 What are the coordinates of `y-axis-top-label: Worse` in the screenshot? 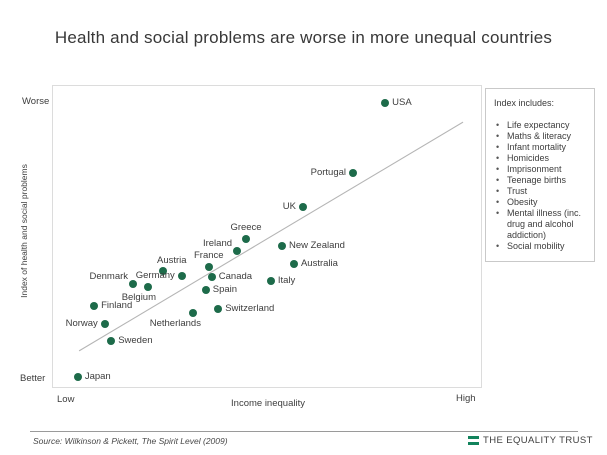 It's located at (36, 101).